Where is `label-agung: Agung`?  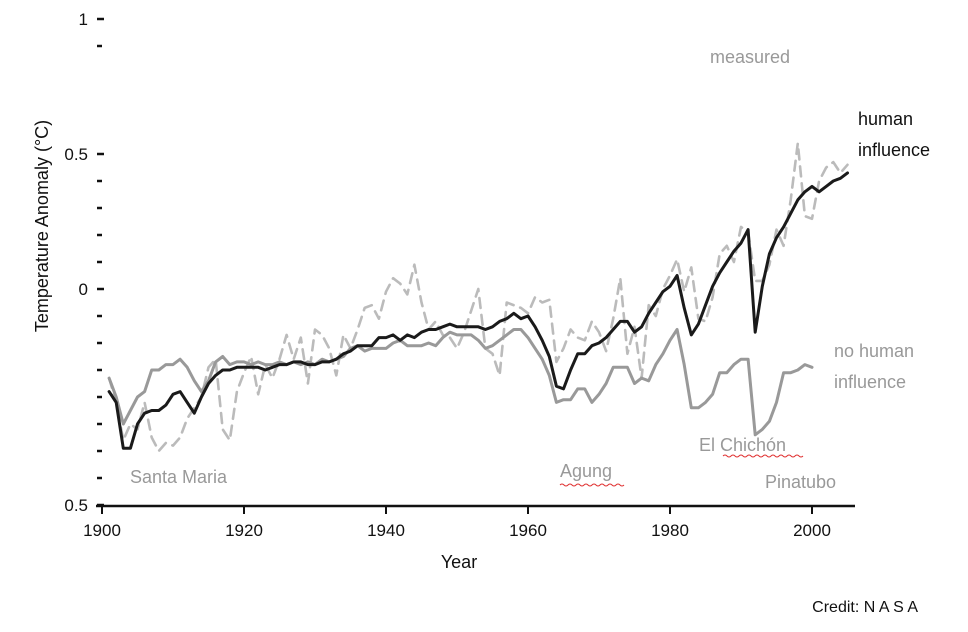 label-agung: Agung is located at coordinates (586, 471).